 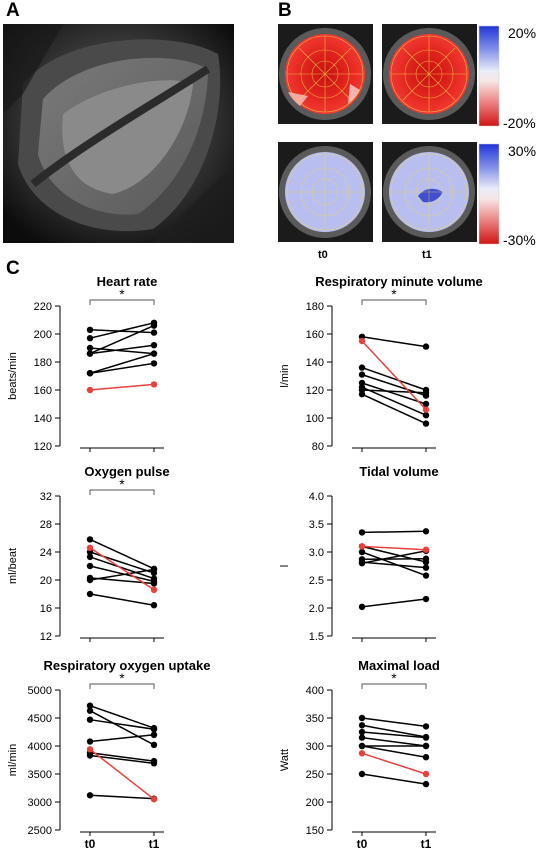 I want to click on respiratory-oxygen-uptake-ytick-label-4: 4500, so click(x=40, y=719).